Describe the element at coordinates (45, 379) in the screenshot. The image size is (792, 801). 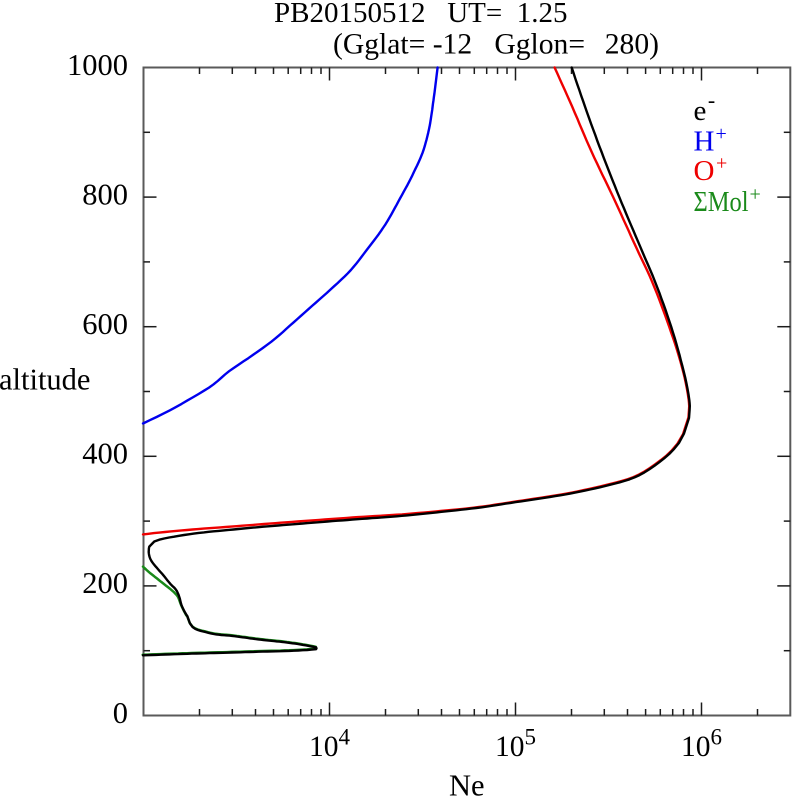
I see `svg-text: altitude` at that location.